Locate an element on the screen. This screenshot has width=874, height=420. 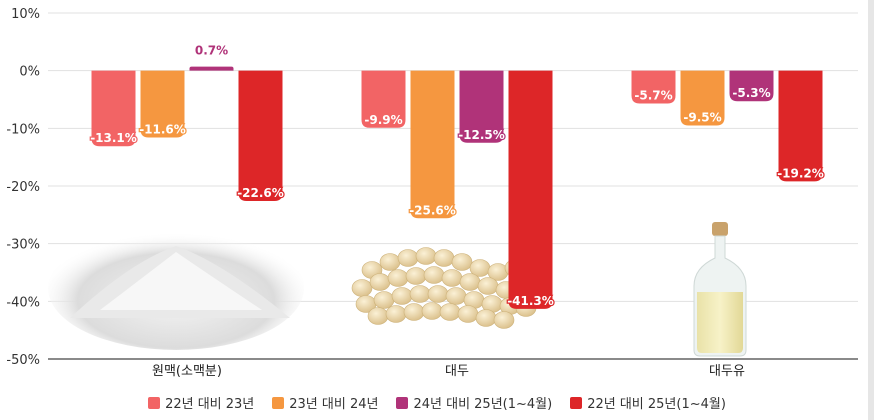
legend-item: 24년 대비 25년(1~4월) is located at coordinates (474, 402).